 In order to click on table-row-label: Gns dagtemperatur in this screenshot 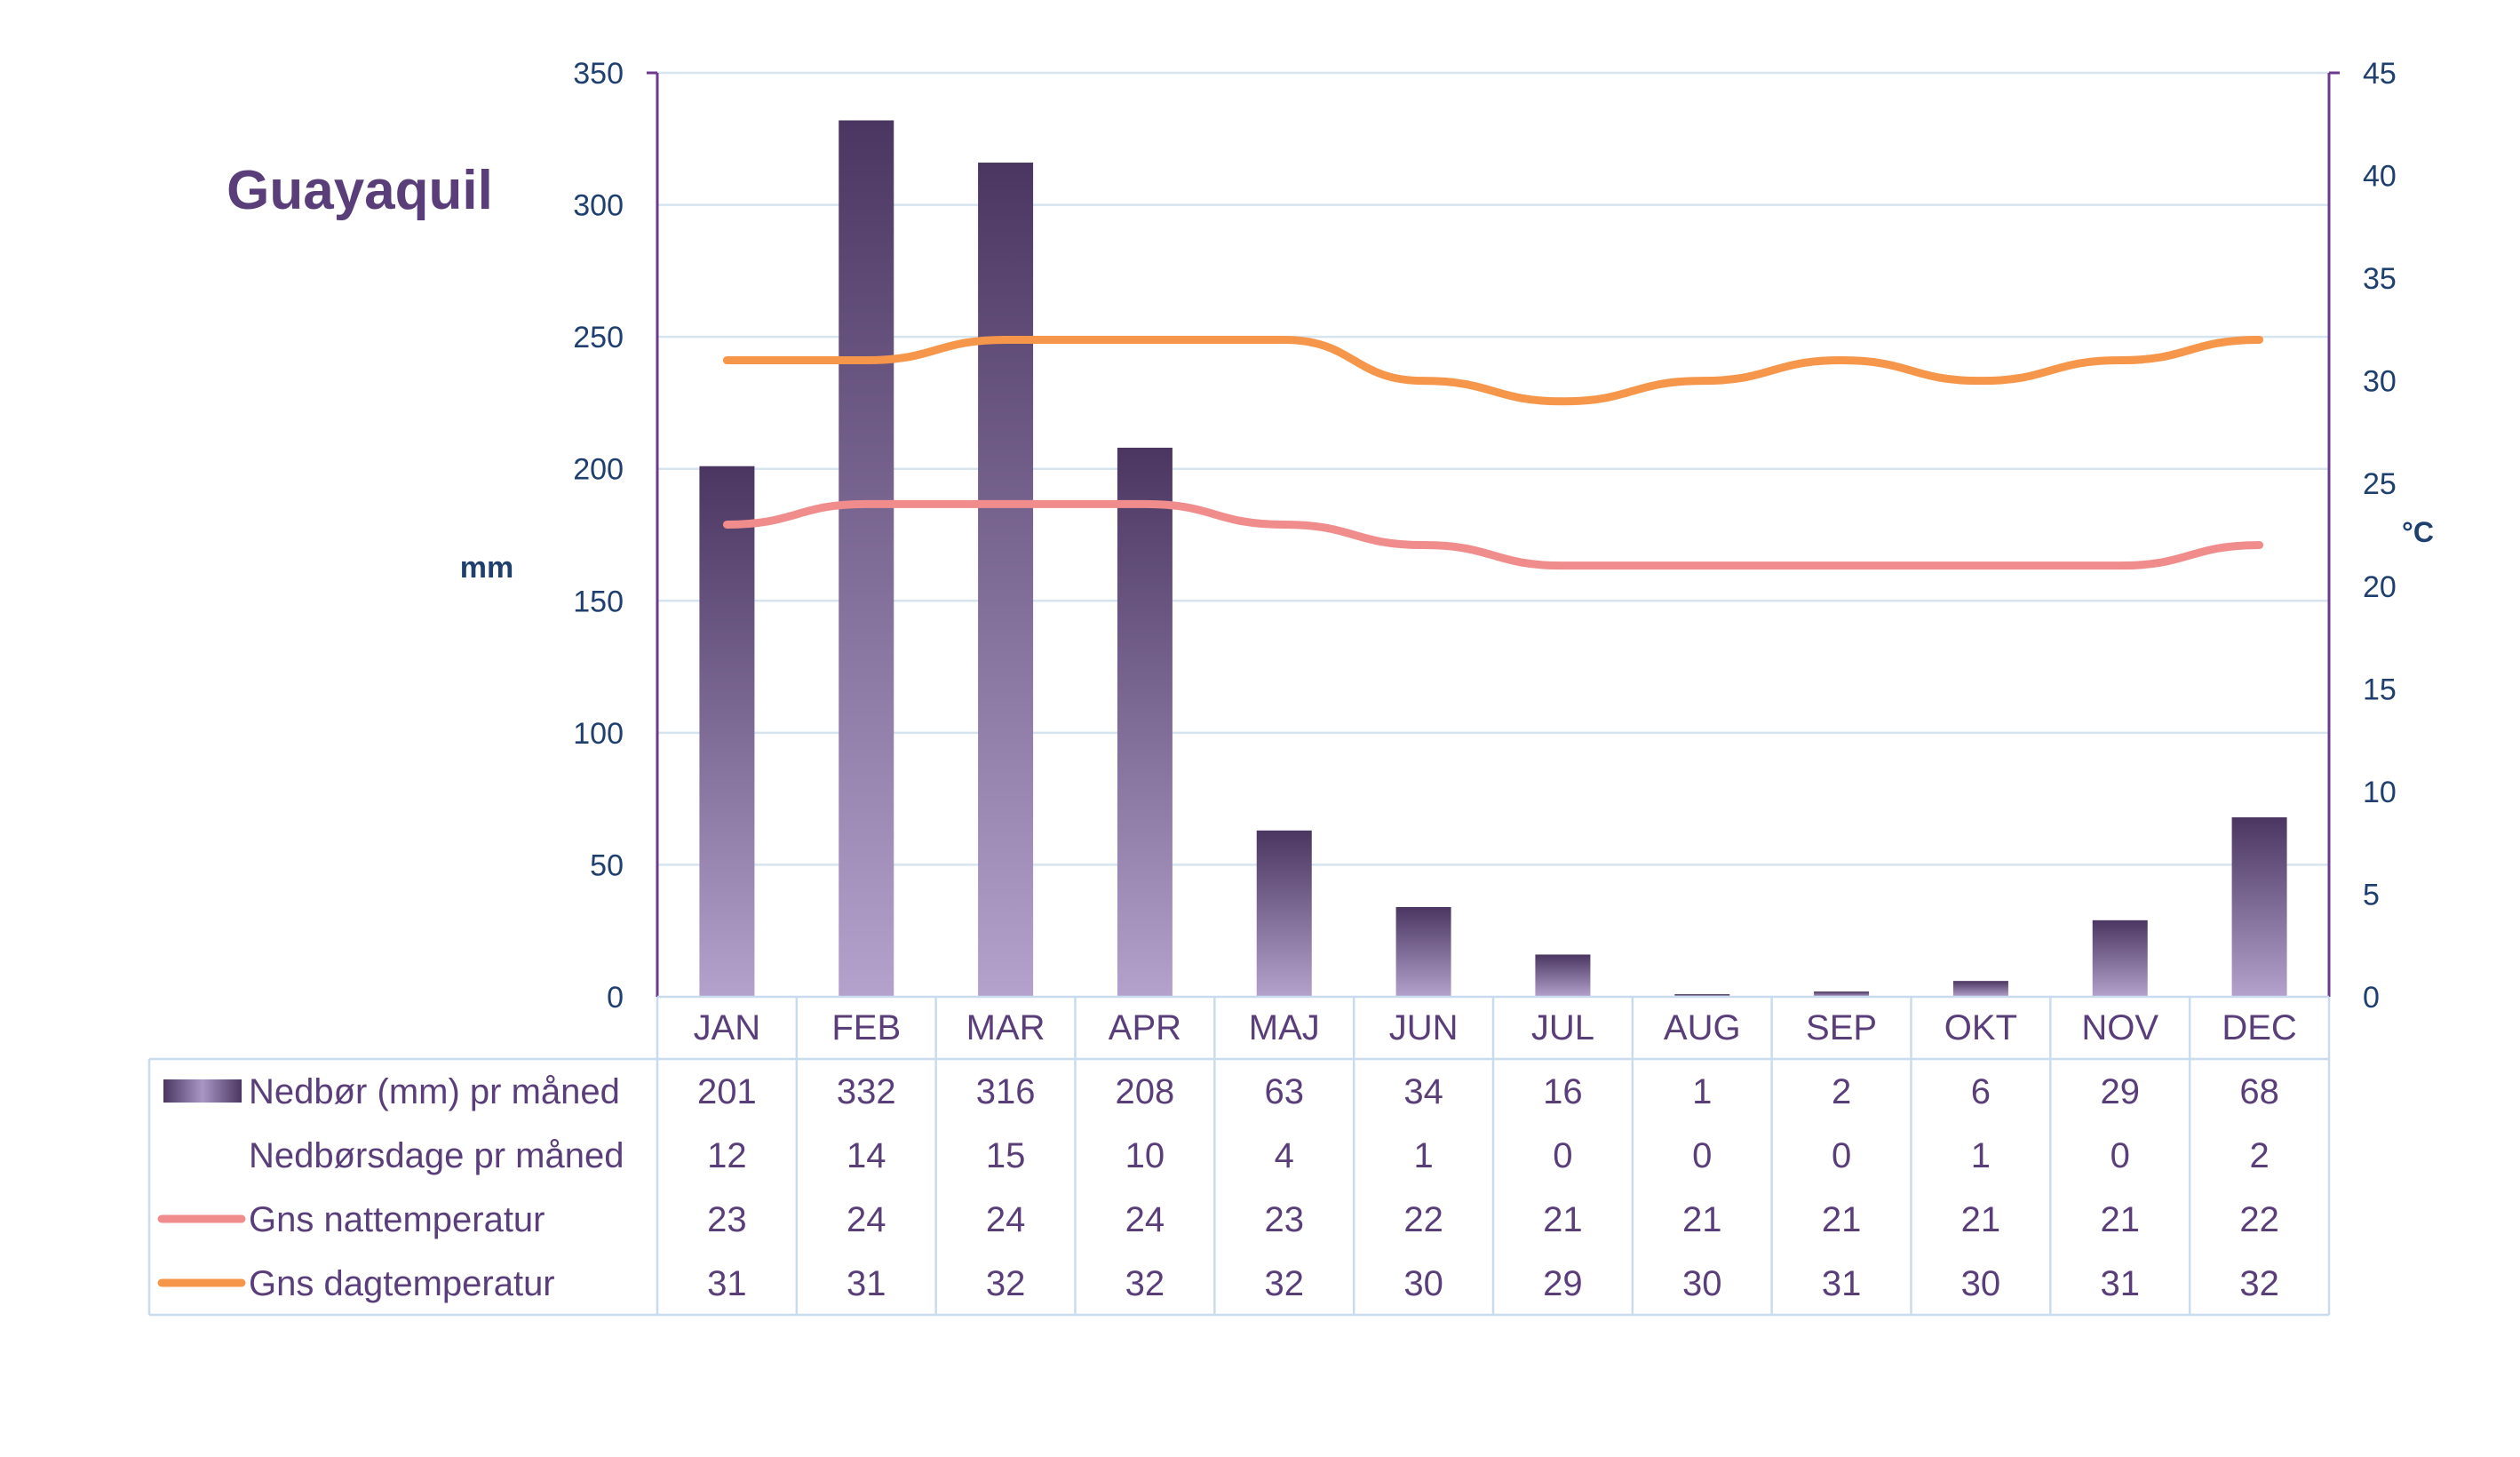, I will do `click(402, 1283)`.